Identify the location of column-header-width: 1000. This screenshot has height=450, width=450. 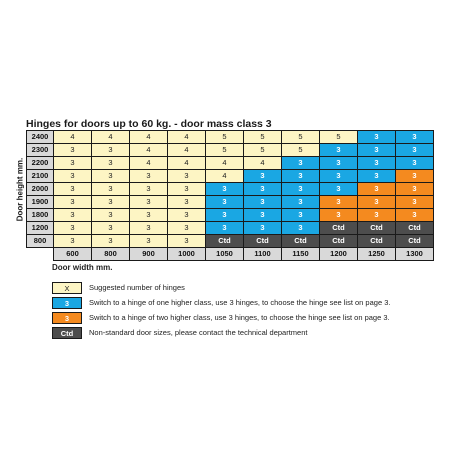
(186, 254).